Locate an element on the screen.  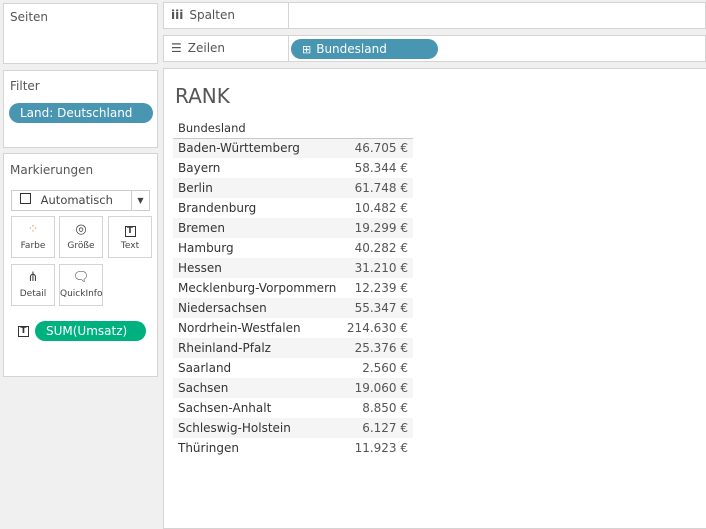
state-name: Sachsen-Anhalt is located at coordinates (225, 408).